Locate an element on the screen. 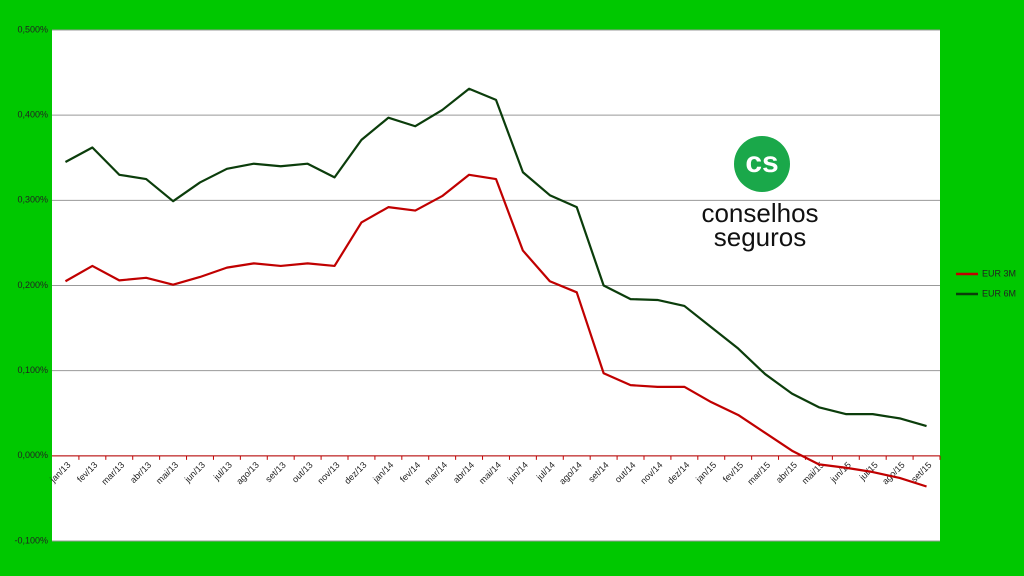 The height and width of the screenshot is (576, 1024). logo-icon is located at coordinates (762, 164).